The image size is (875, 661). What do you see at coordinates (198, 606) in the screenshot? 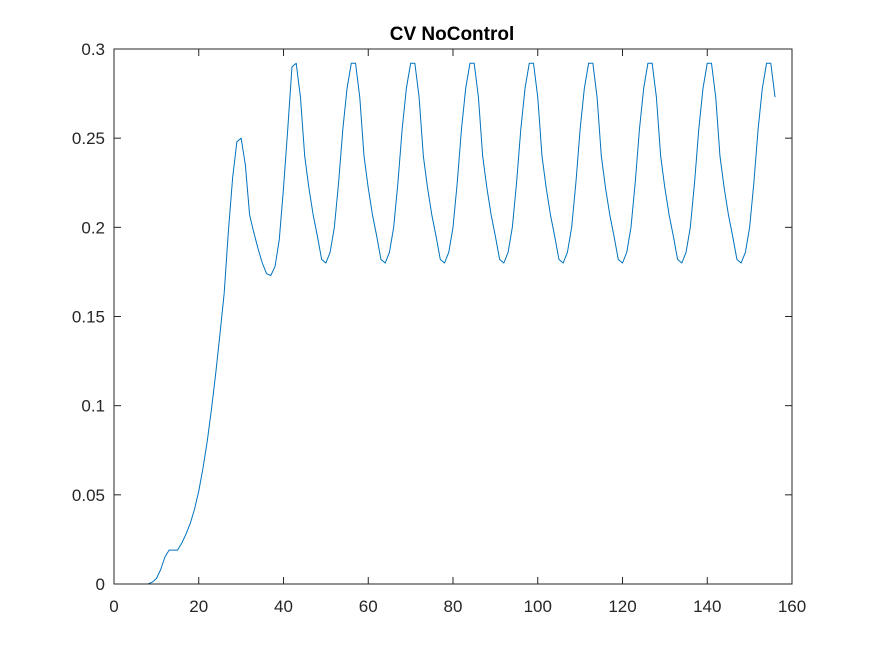
I see `x-tick-label: 20` at bounding box center [198, 606].